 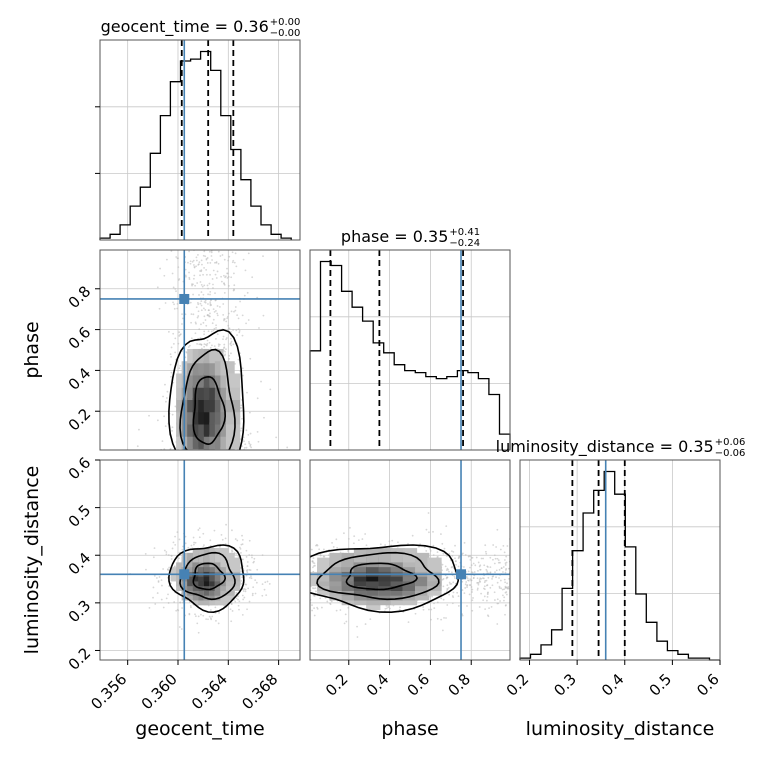 What do you see at coordinates (227, 448) in the screenshot?
I see `density-cell` at bounding box center [227, 448].